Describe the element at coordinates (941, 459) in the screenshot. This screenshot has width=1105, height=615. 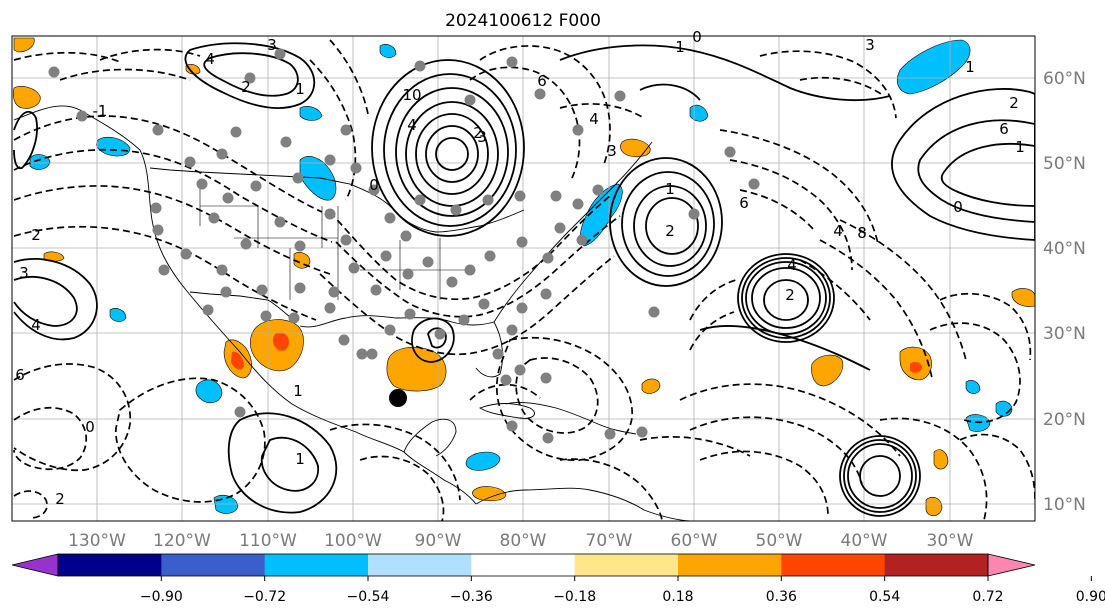
I see `positive-anomaly-atl5` at that location.